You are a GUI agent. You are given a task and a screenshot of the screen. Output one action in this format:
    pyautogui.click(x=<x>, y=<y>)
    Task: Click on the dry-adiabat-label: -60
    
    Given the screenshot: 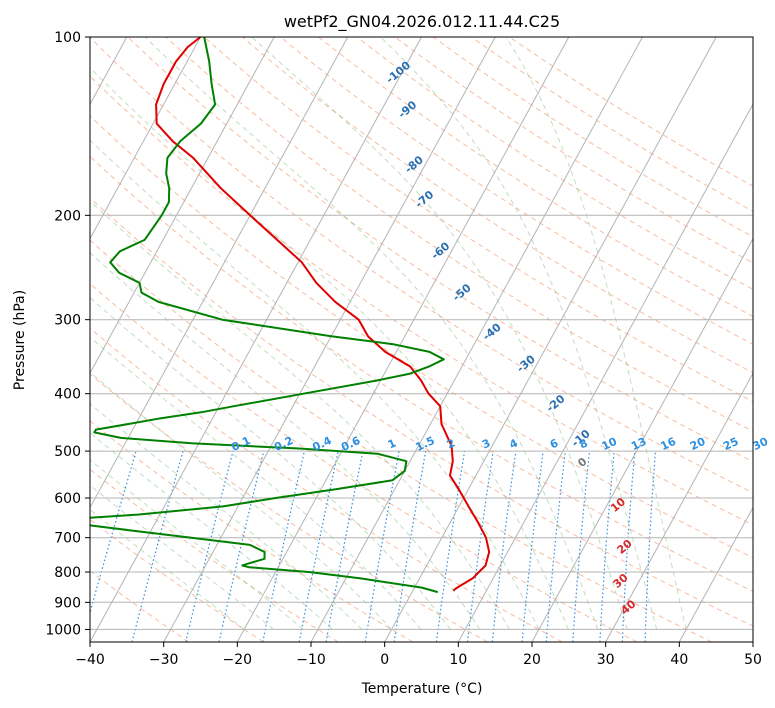 What is the action you would take?
    pyautogui.click(x=441, y=250)
    